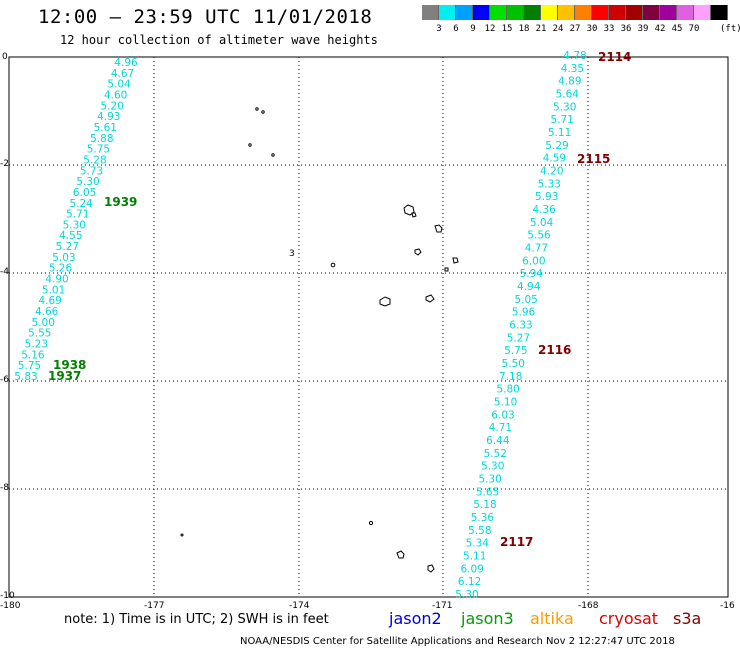 Image resolution: width=740 pixels, height=650 pixels. Describe the element at coordinates (541, 29) in the screenshot. I see `legend-label: 21` at that location.